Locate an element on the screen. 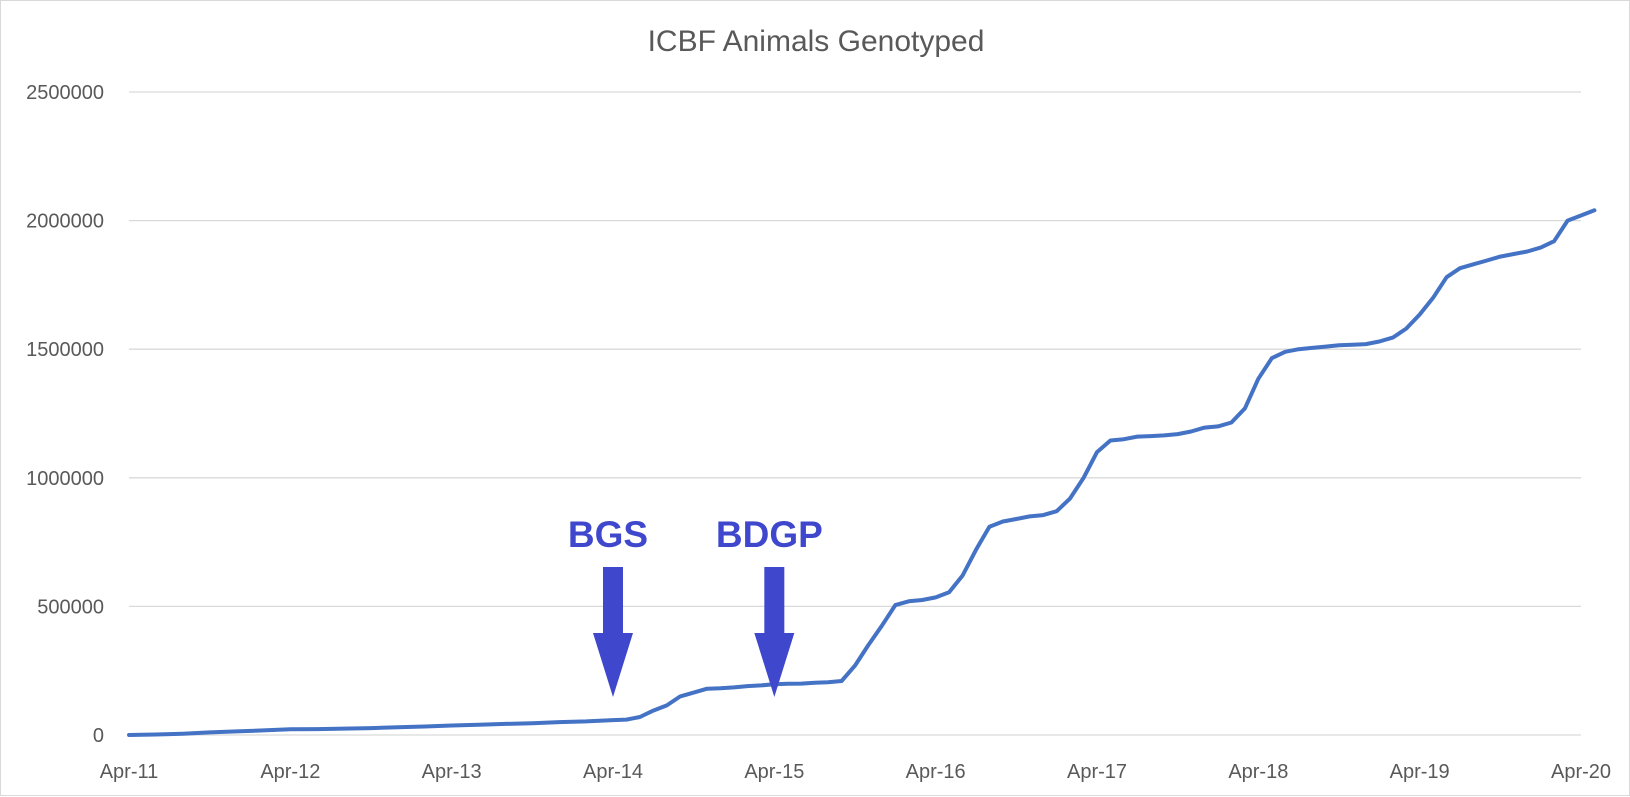 This screenshot has width=1630, height=797. y-tick-label: 0 is located at coordinates (98, 736).